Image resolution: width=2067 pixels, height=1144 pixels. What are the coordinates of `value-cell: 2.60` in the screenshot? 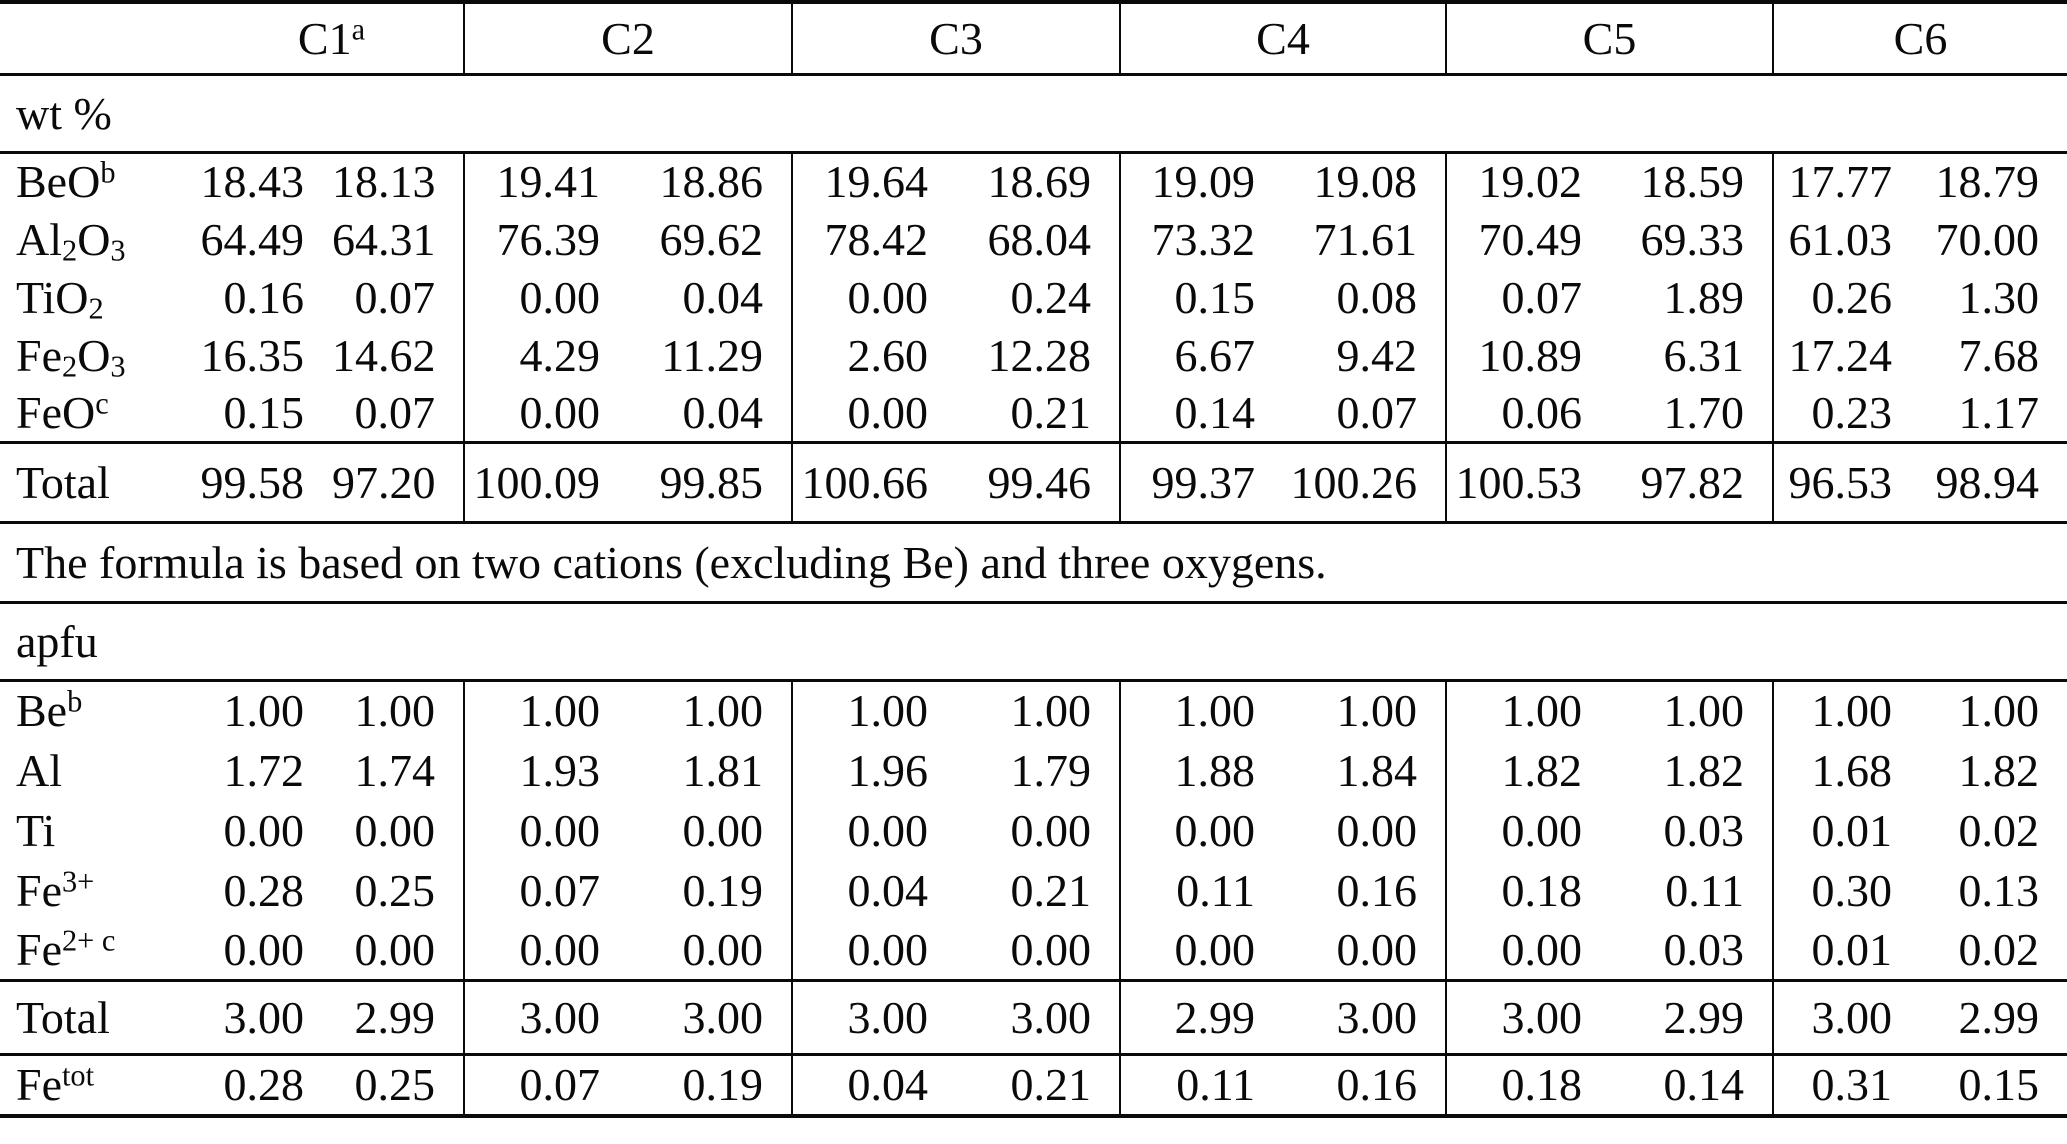 It's located at (888, 355).